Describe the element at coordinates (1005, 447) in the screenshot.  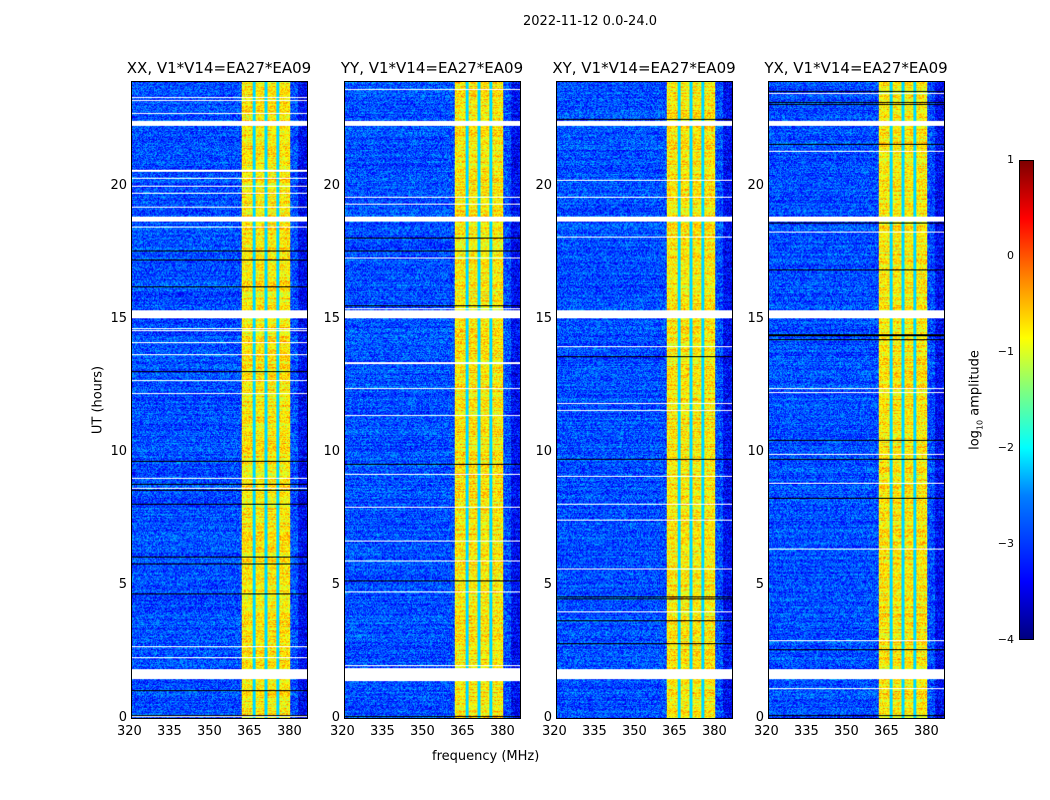
I see `colorbar-tick-label: −2` at that location.